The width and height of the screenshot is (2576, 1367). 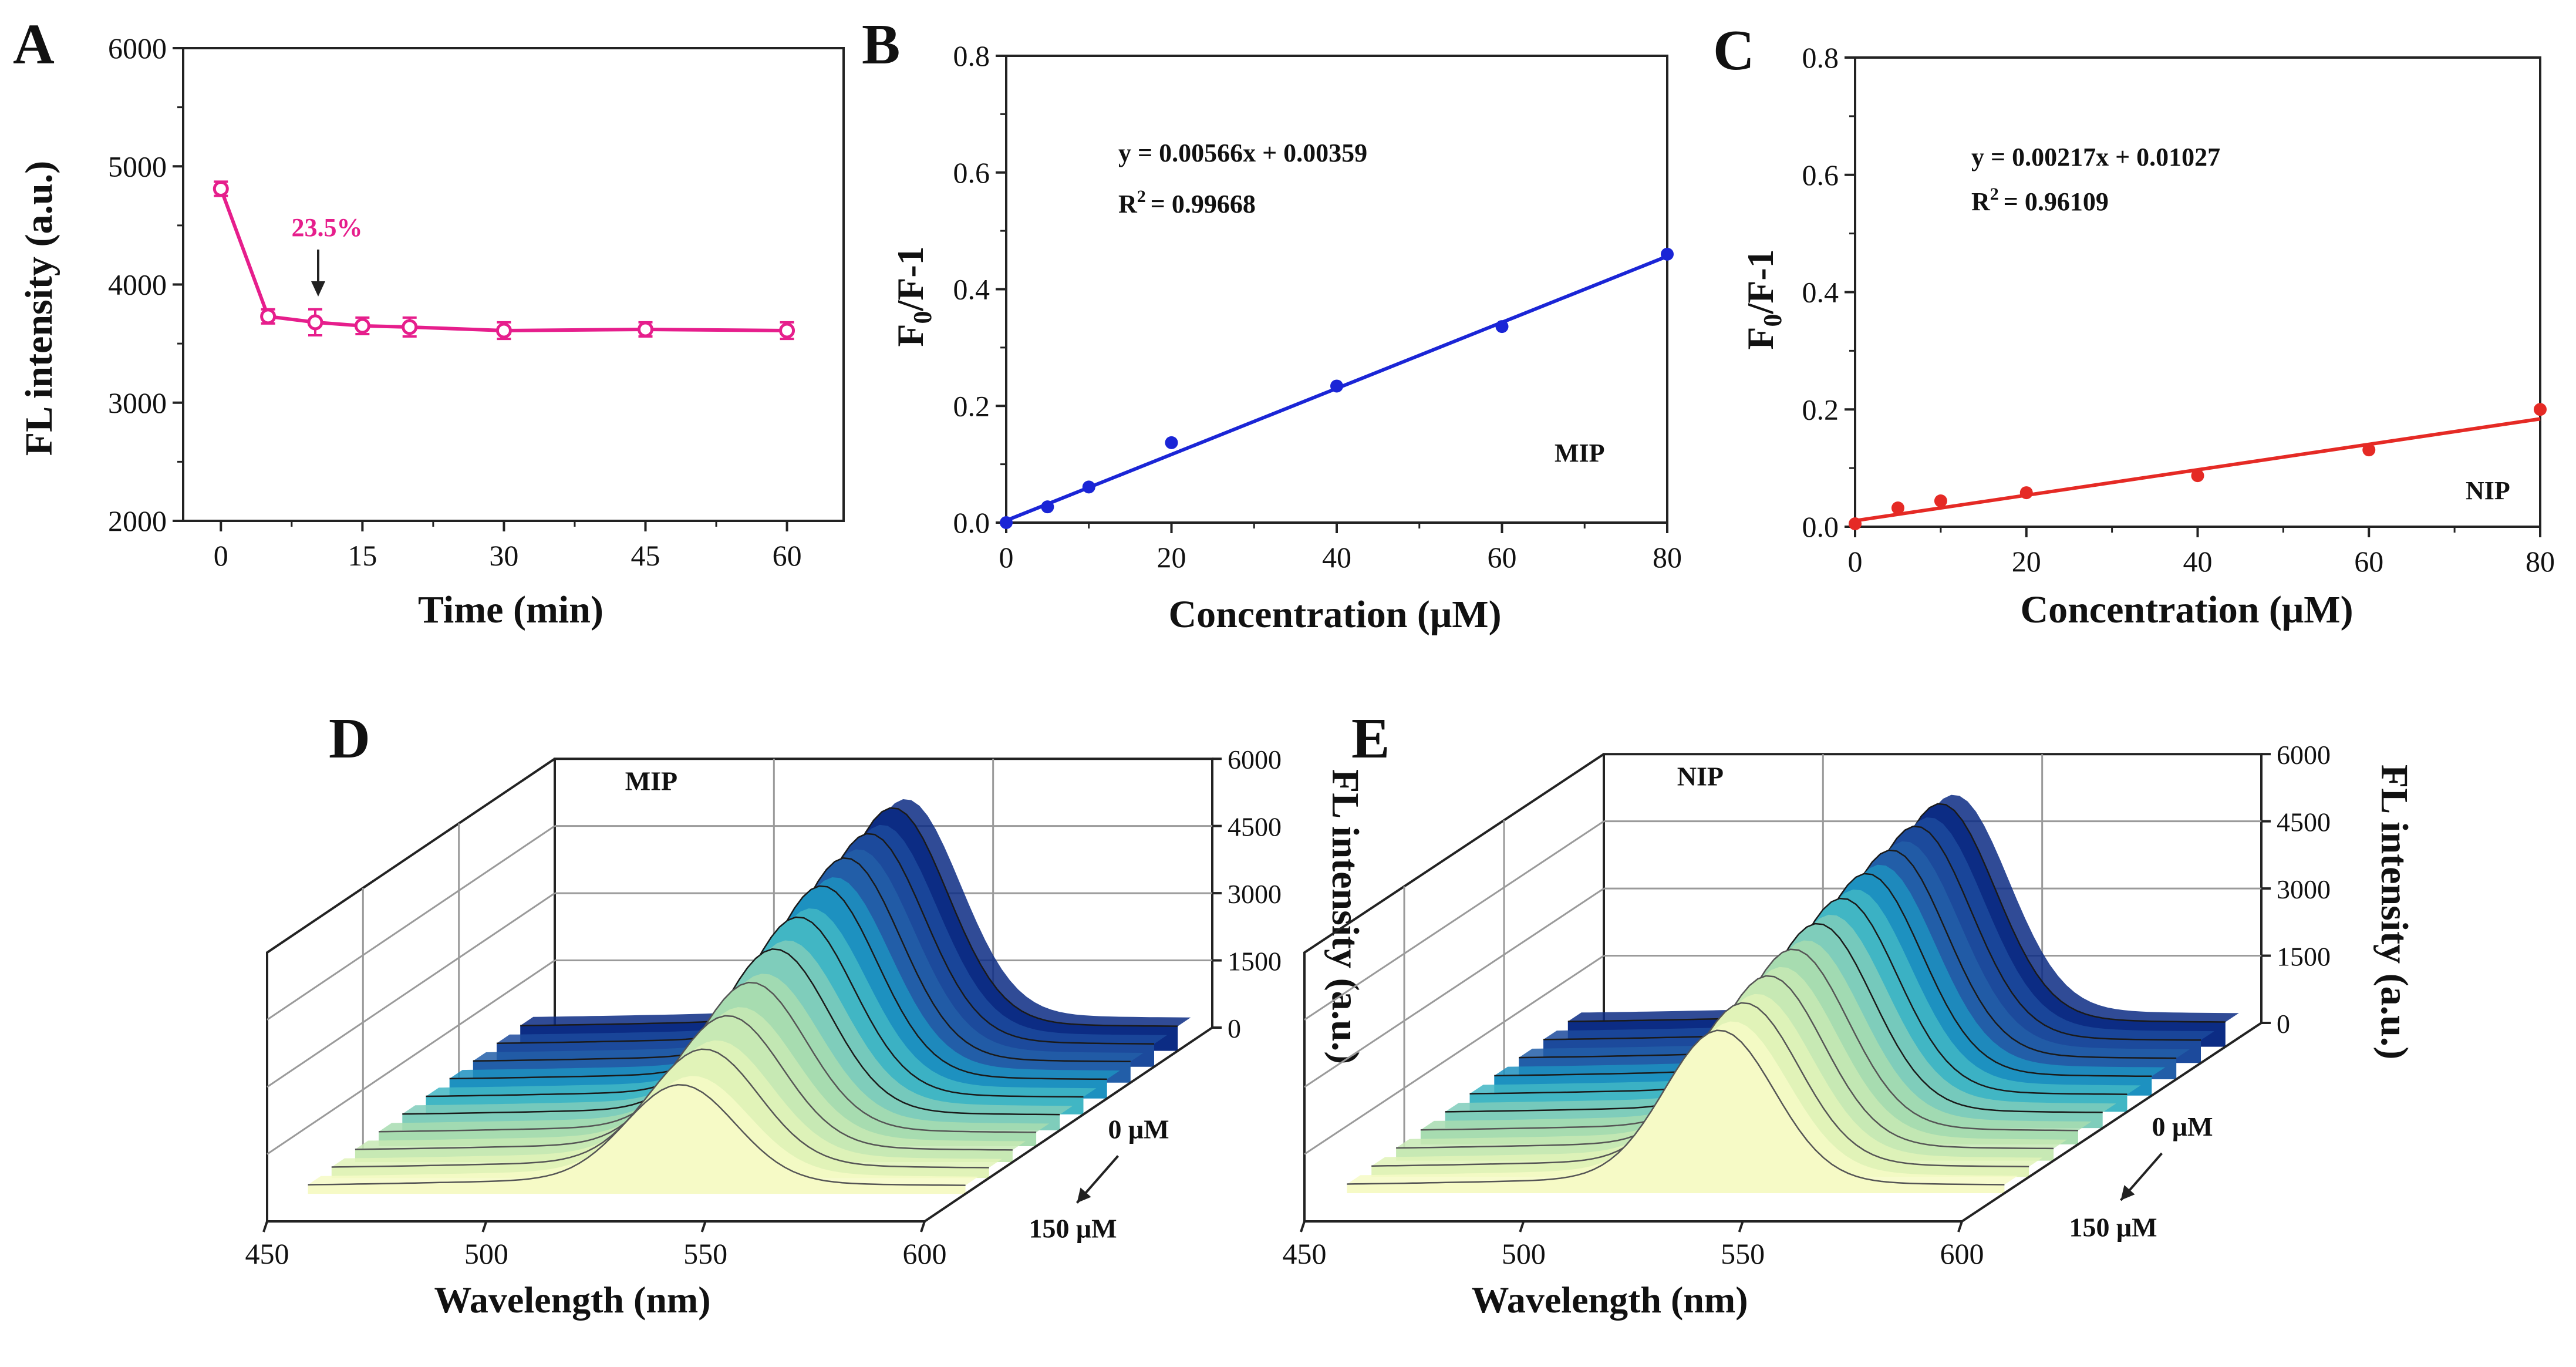 I want to click on panel-d-ztick-label: 1500, so click(x=1255, y=962).